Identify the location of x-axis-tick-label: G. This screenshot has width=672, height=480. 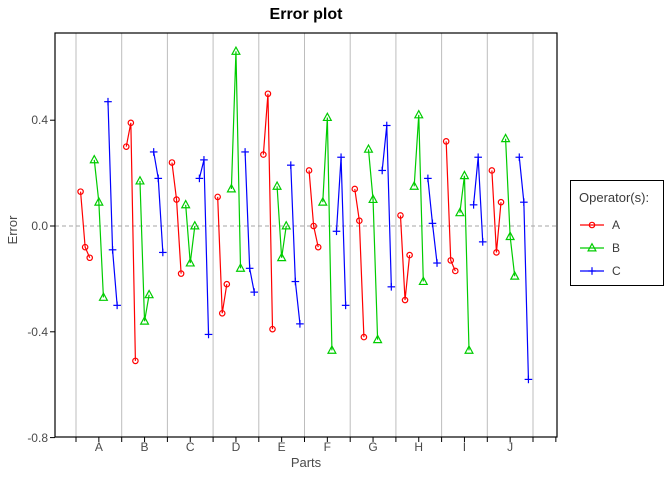
(373, 447).